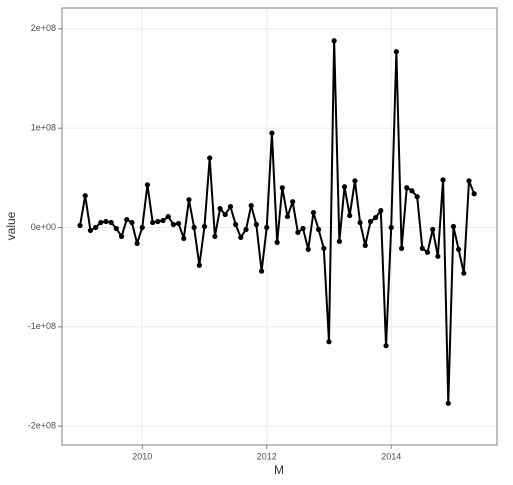 Image resolution: width=513 pixels, height=485 pixels. Describe the element at coordinates (11, 225) in the screenshot. I see `y-axis-title: value` at that location.